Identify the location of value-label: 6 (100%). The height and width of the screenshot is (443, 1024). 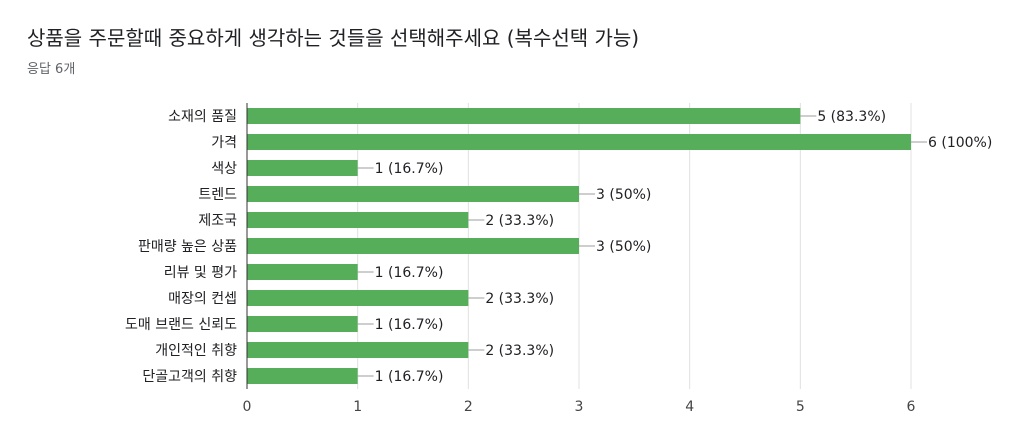
(960, 143).